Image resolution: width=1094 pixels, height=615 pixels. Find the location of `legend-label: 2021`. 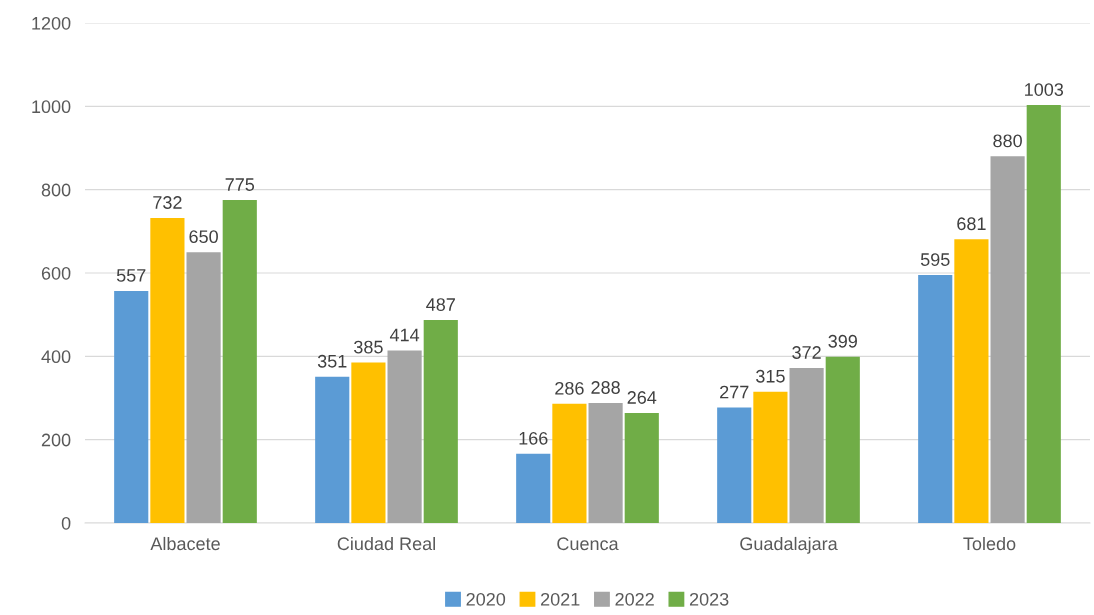

legend-label: 2021 is located at coordinates (560, 599).